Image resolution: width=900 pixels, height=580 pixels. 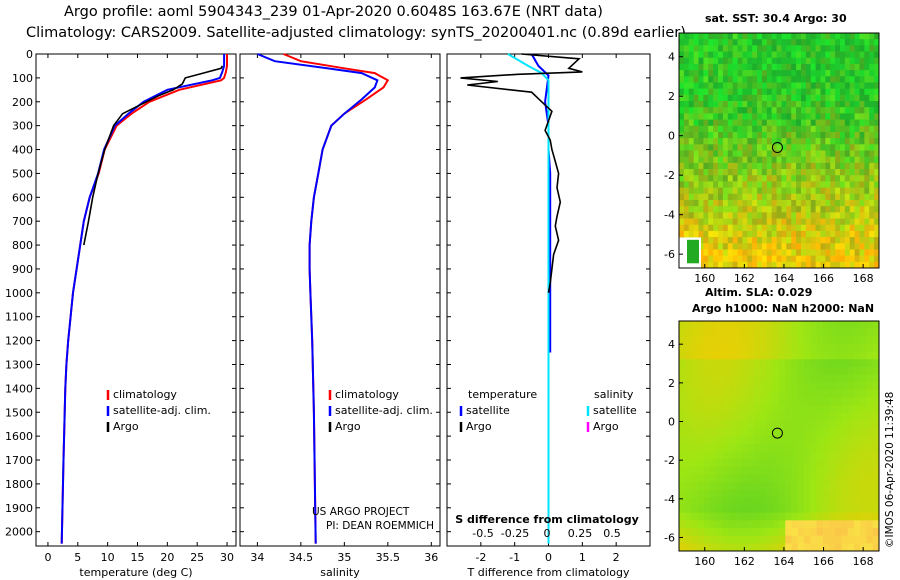 What do you see at coordinates (669, 537) in the screenshot?
I see `map-y-tick-label: -6` at bounding box center [669, 537].